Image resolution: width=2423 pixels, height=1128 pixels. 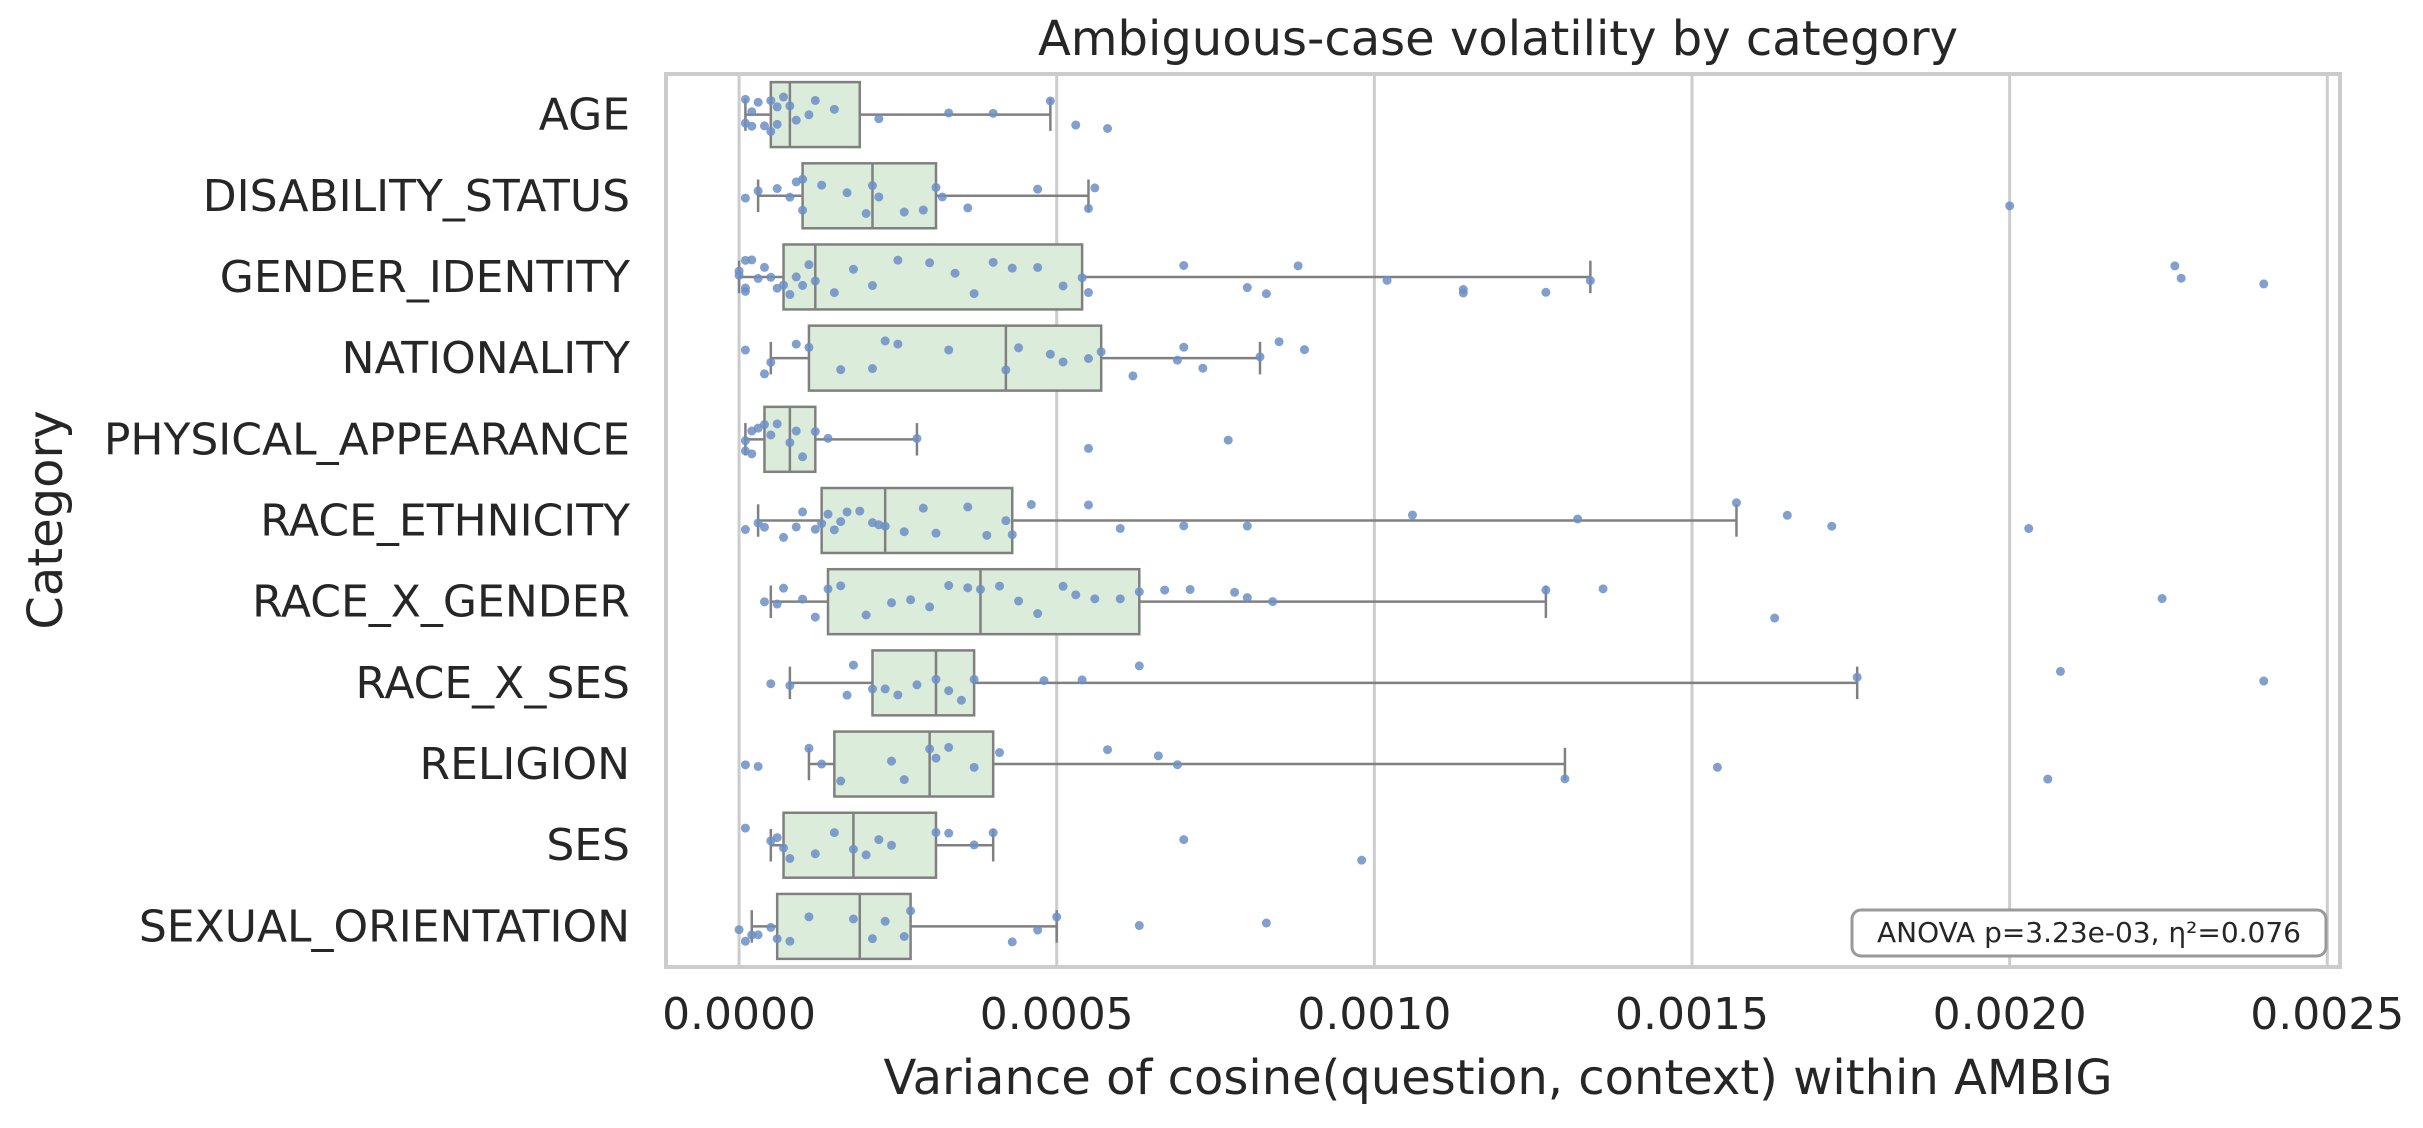 I want to click on y-tick-label: RACE_X_GENDER, so click(x=441, y=602).